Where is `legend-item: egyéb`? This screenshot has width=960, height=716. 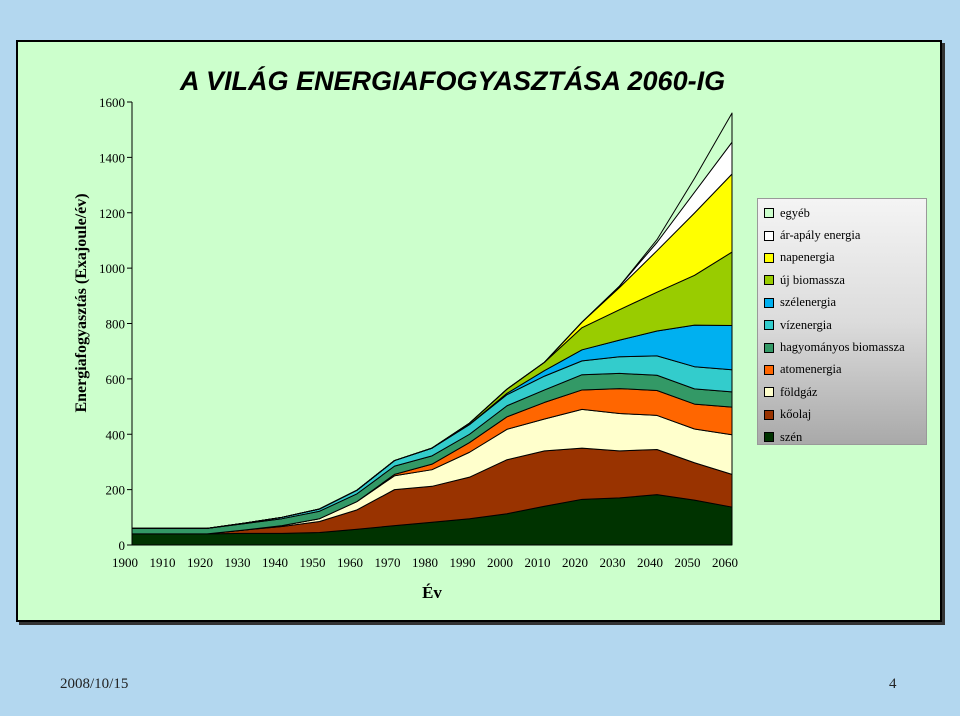
legend-item: egyéb is located at coordinates (845, 213).